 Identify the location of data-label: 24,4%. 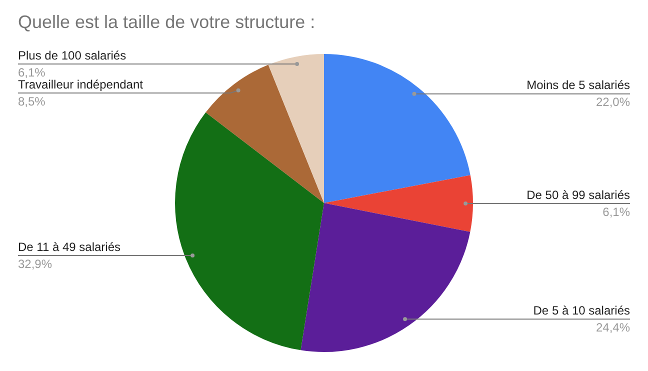
(613, 327).